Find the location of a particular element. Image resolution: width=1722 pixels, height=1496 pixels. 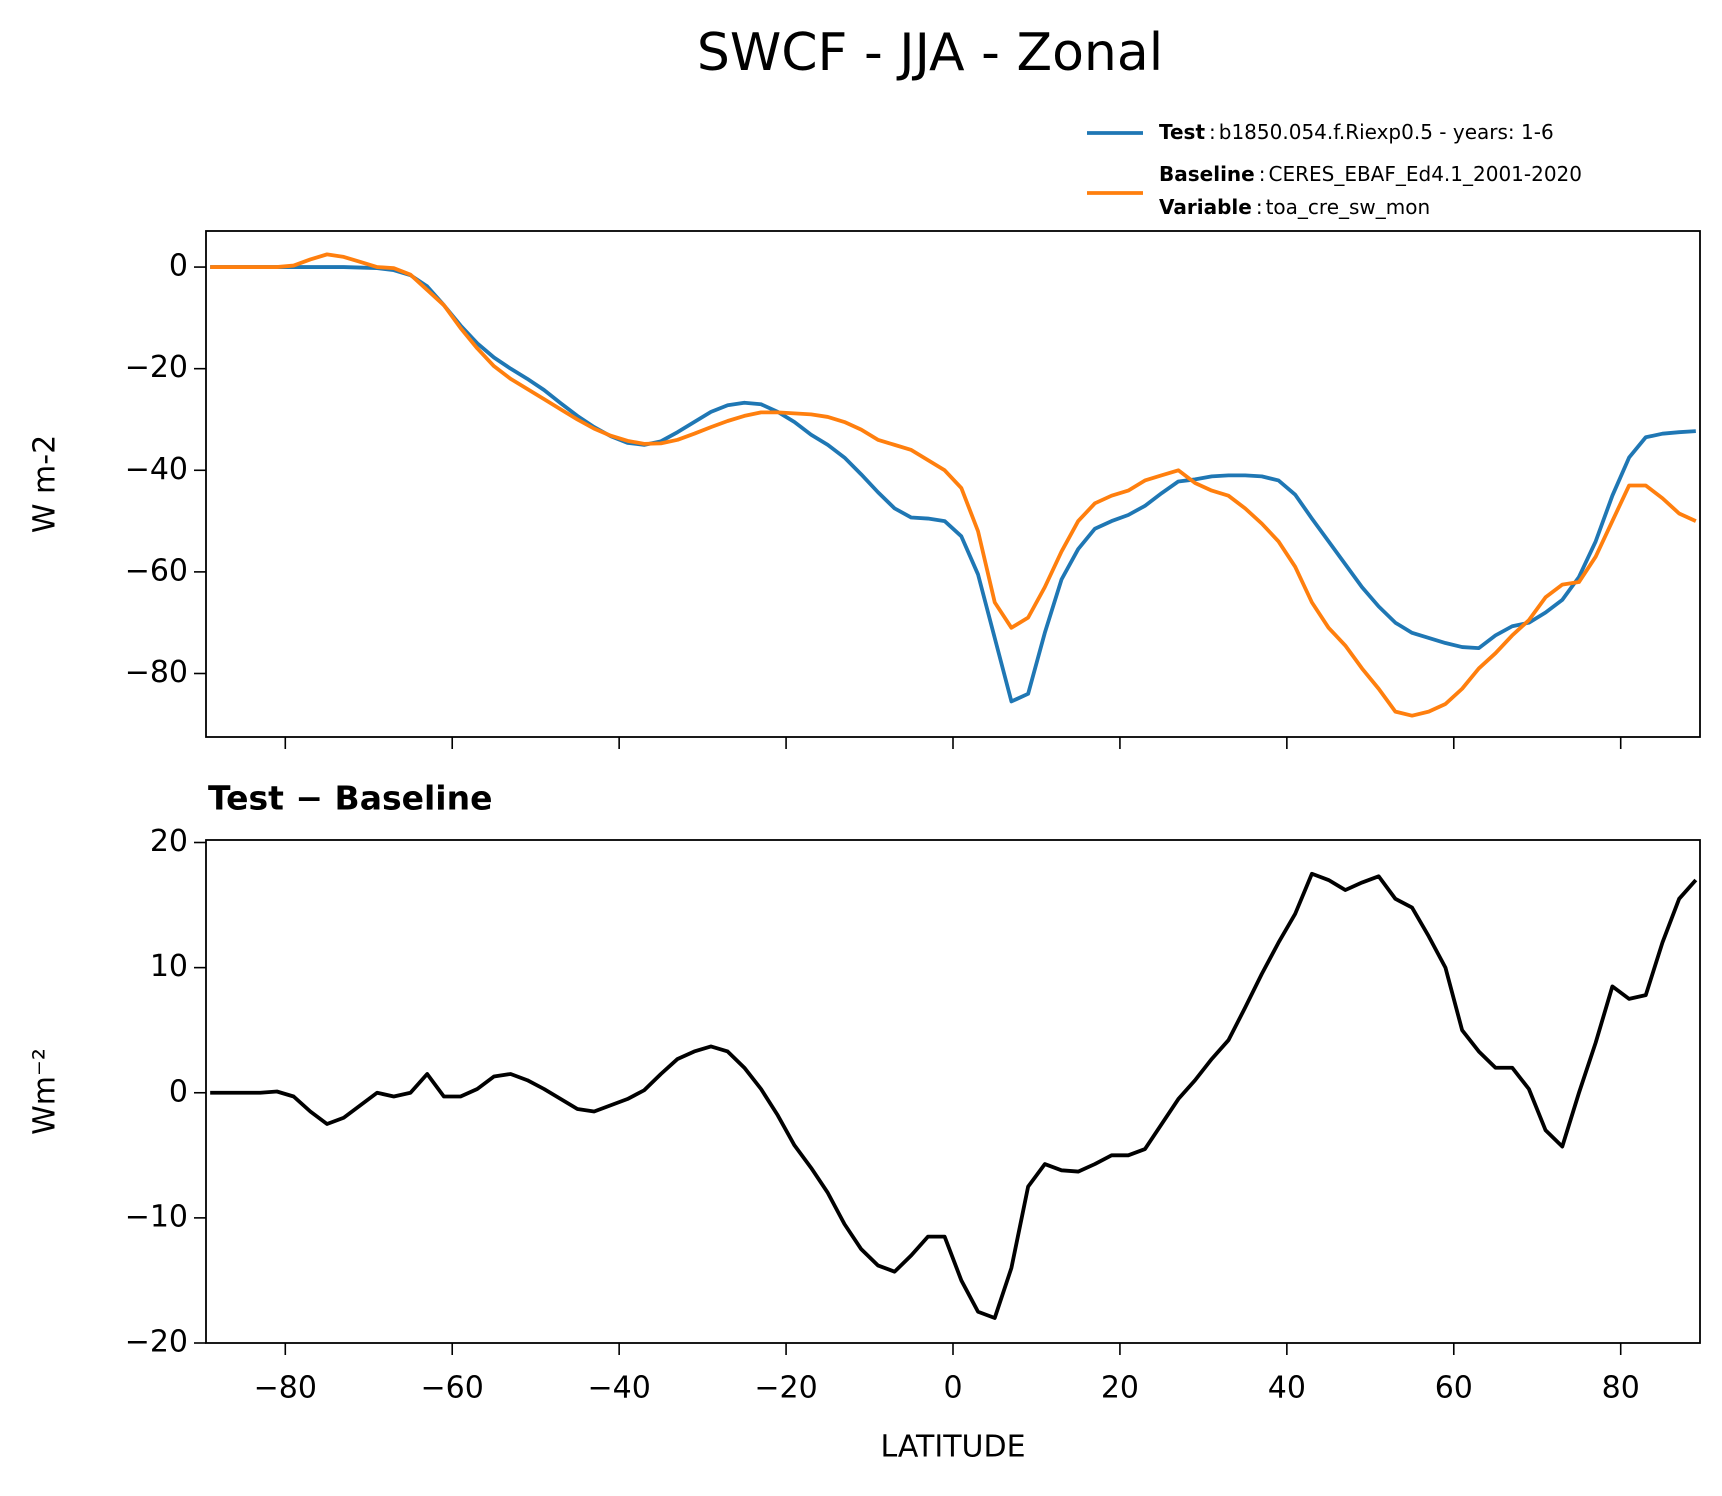

x-tick-label: 20 is located at coordinates (1120, 1388).